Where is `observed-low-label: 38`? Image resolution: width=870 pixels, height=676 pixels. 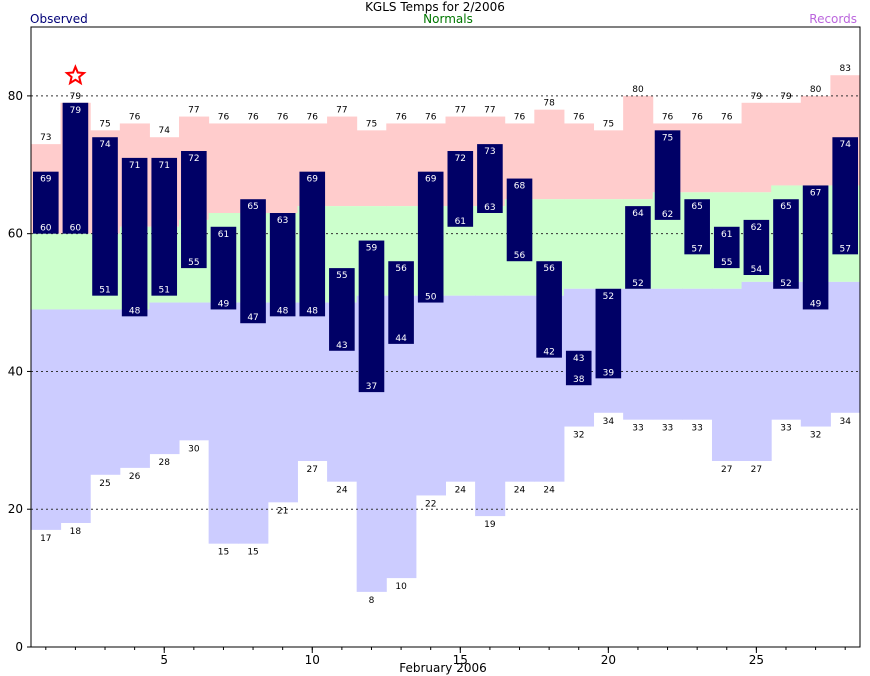 observed-low-label: 38 is located at coordinates (579, 380).